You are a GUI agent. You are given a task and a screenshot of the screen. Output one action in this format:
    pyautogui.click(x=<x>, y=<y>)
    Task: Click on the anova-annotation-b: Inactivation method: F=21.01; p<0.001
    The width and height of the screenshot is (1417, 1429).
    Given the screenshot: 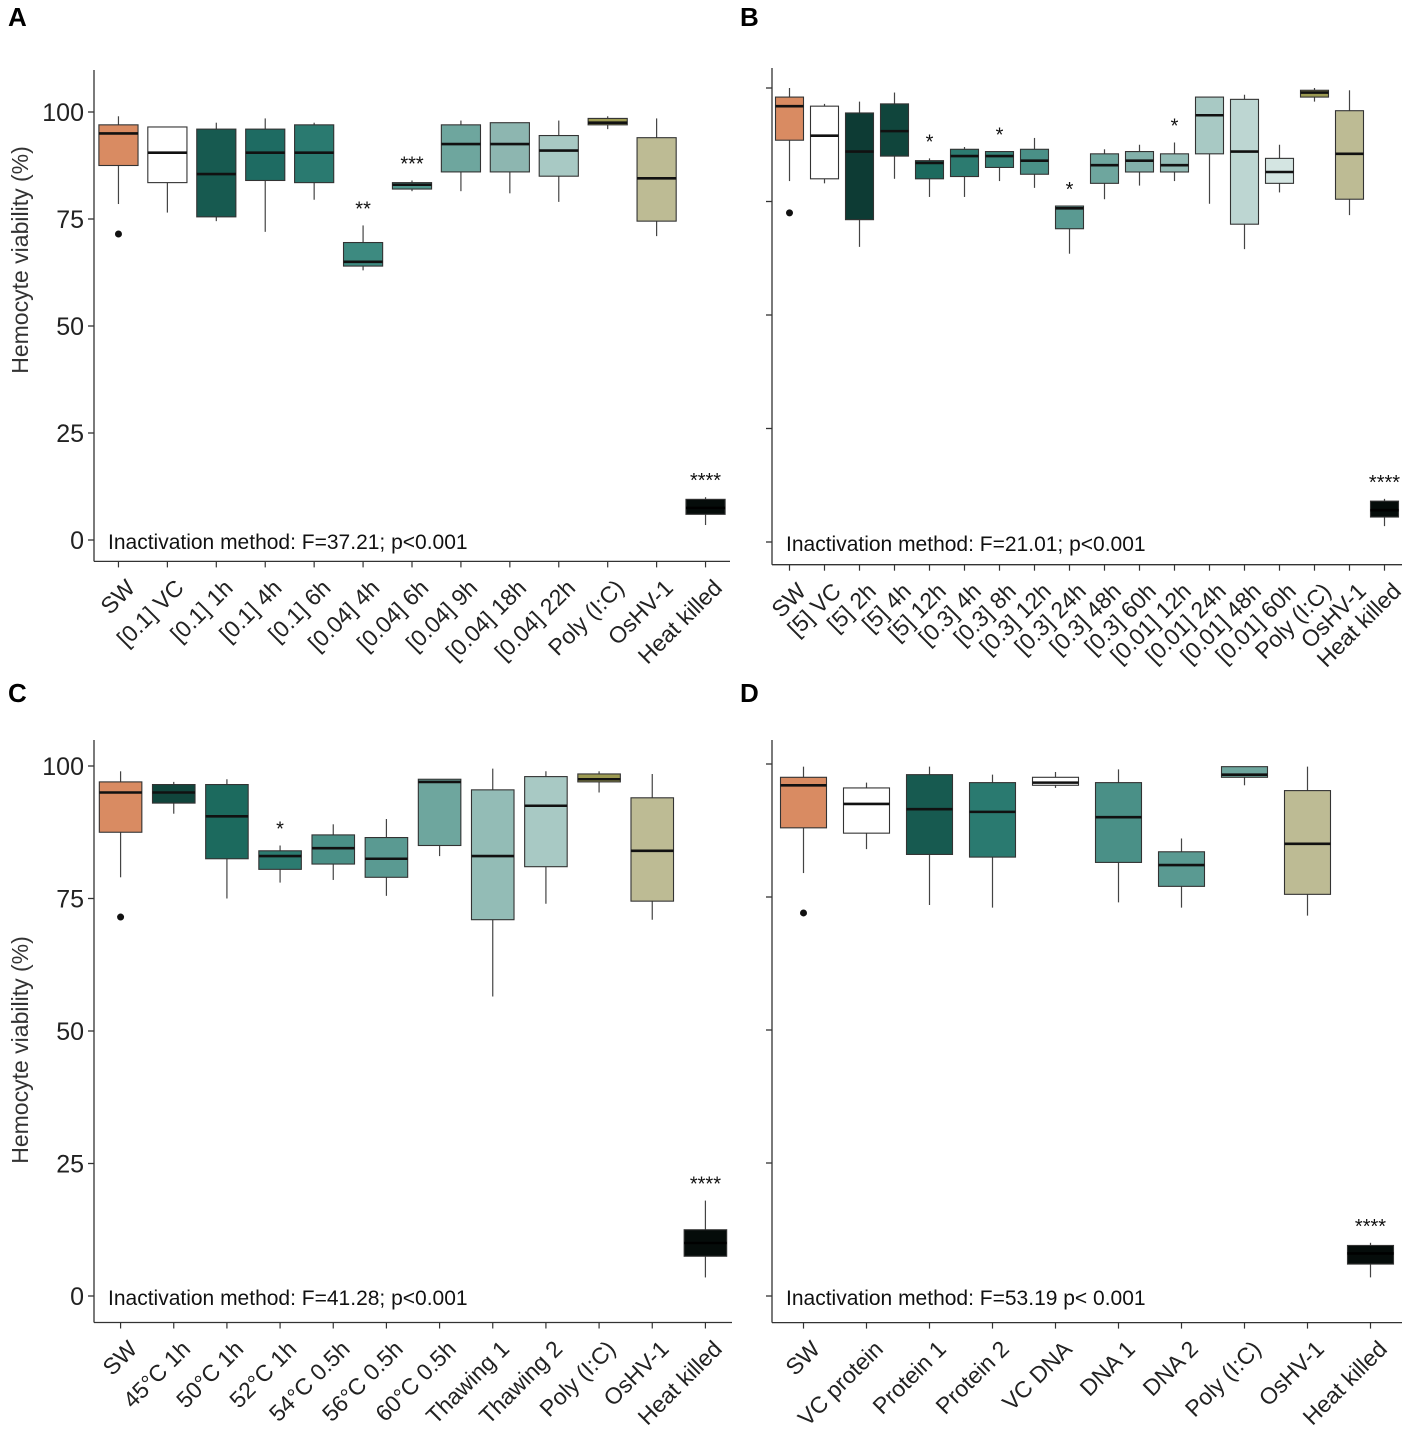 What is the action you would take?
    pyautogui.click(x=966, y=544)
    